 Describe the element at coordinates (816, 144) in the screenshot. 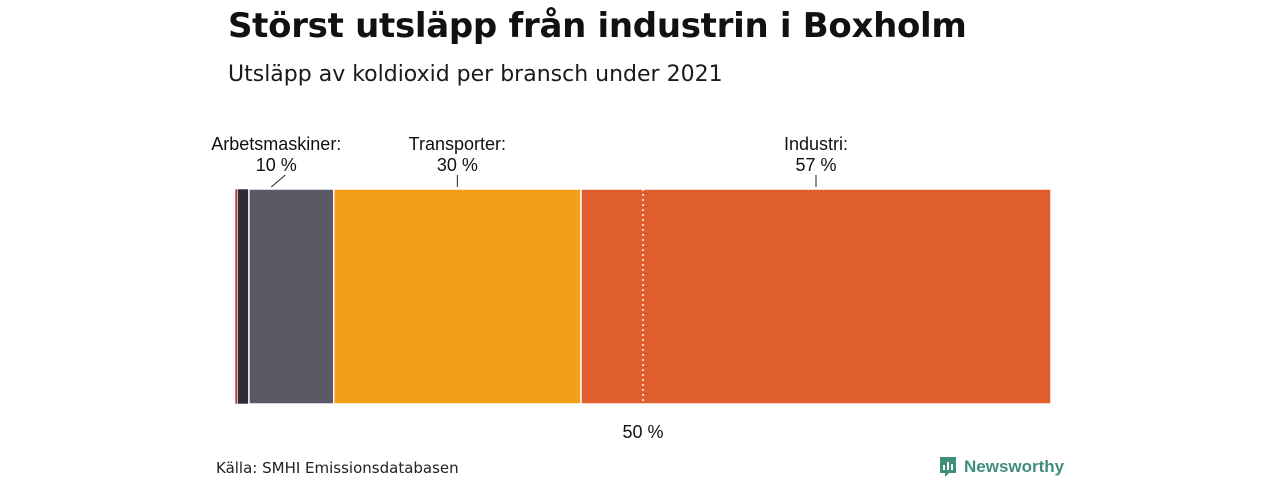

I see `segment-label-industri: Industri:` at that location.